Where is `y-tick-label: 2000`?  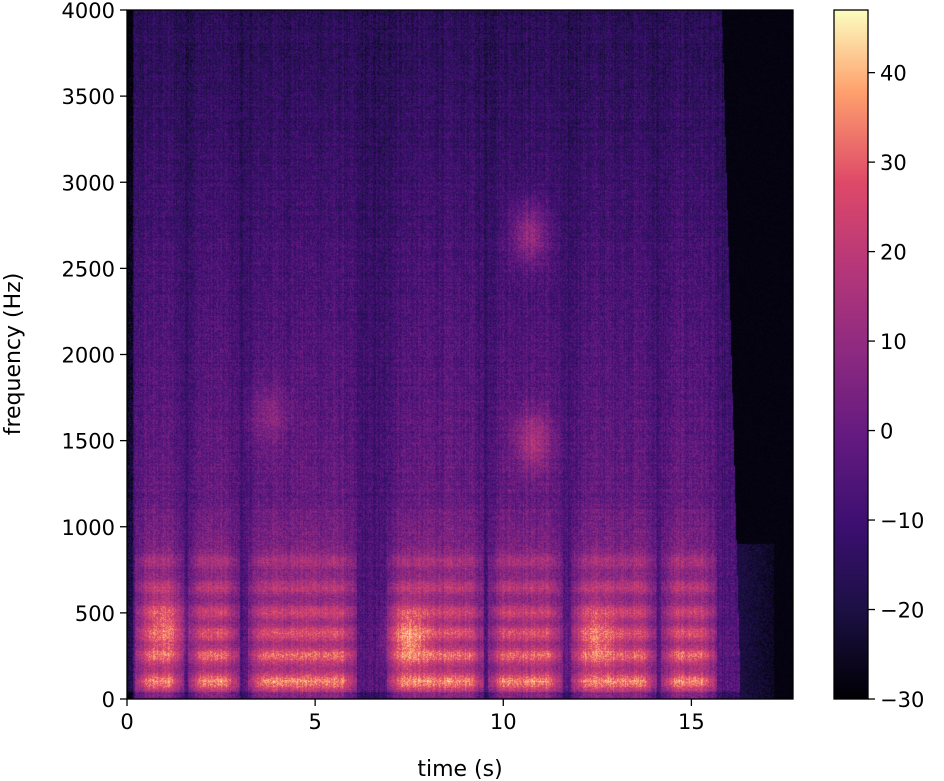
y-tick-label: 2000 is located at coordinates (88, 356).